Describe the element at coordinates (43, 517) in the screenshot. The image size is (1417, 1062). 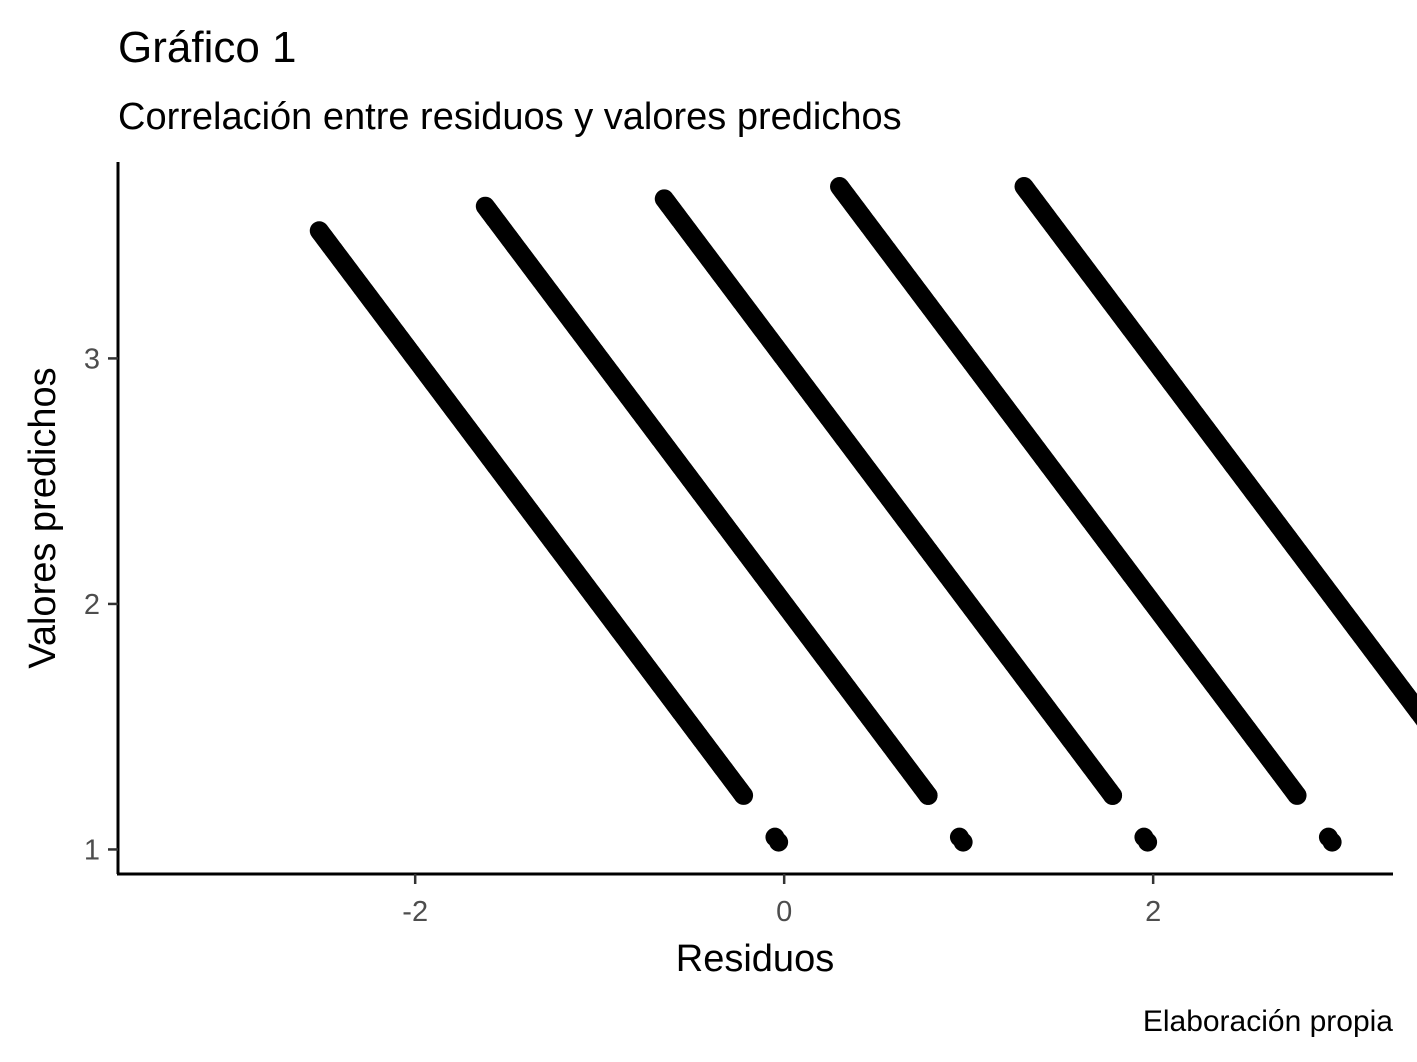
I see `y-axis-title: Valores predichos` at that location.